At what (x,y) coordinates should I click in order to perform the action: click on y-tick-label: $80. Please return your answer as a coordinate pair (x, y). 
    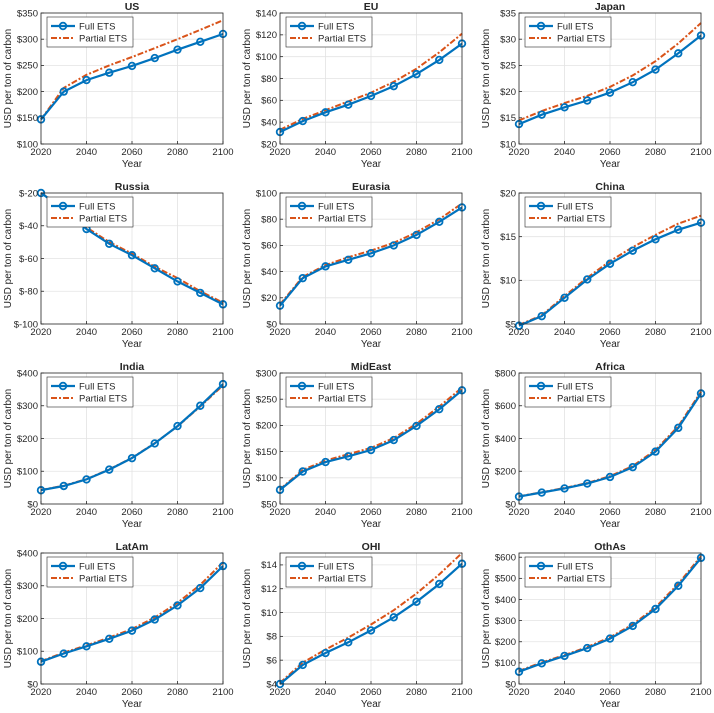
    Looking at the image, I should click on (269, 79).